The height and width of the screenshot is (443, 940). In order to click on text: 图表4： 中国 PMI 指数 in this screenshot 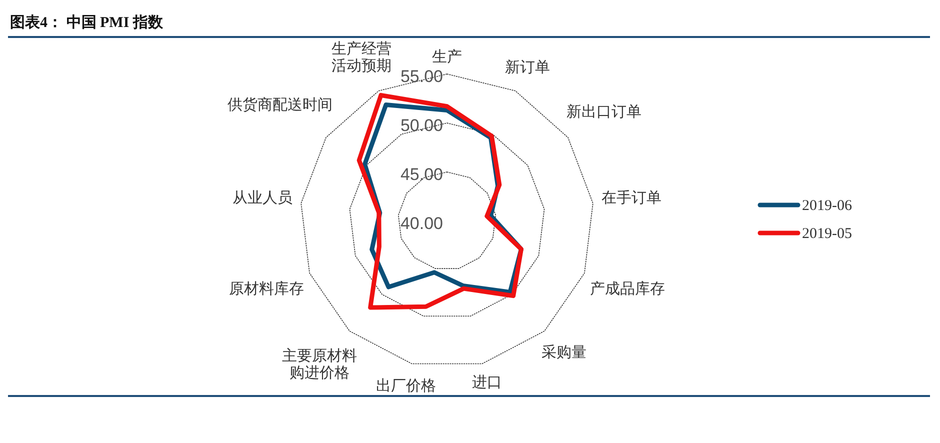, I will do `click(87, 22)`.